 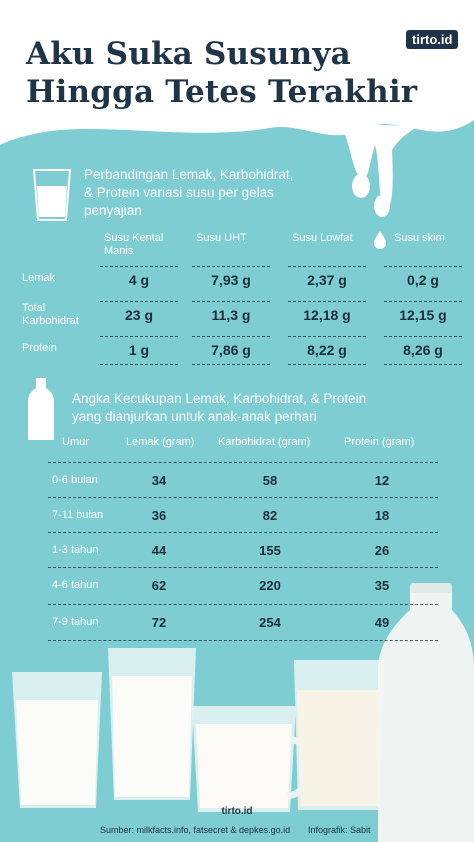 I want to click on column-header: Susu Lowfat, so click(x=322, y=238).